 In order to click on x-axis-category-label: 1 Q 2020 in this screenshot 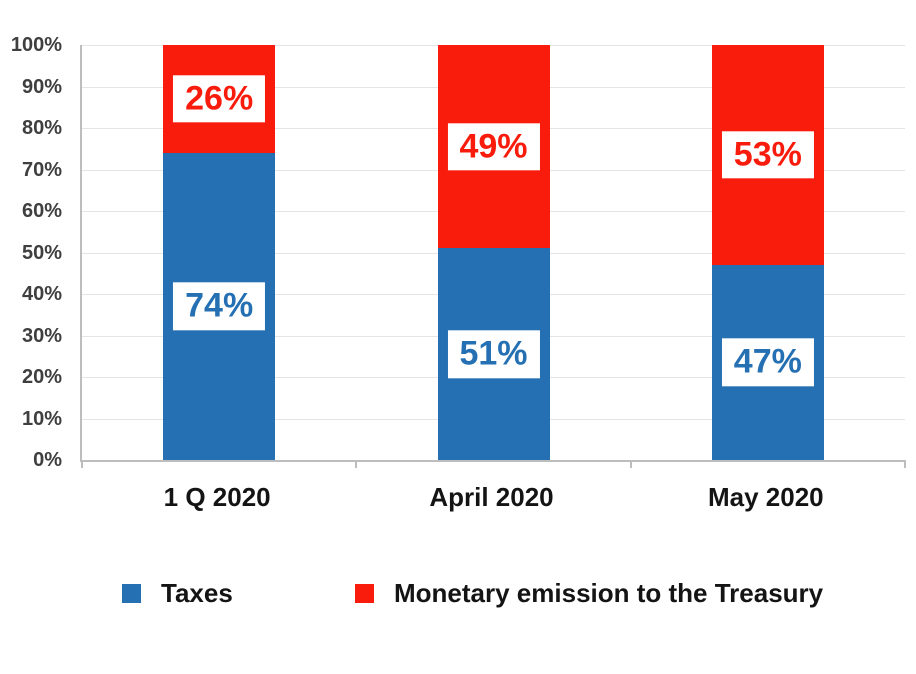, I will do `click(217, 497)`.